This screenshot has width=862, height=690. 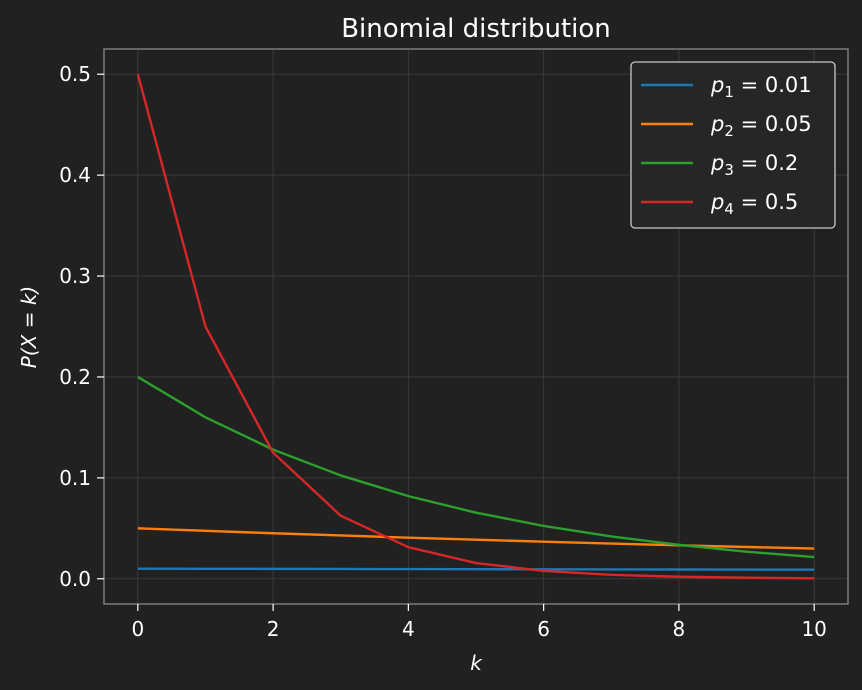 I want to click on y-tick-label: 0.4, so click(x=75, y=175).